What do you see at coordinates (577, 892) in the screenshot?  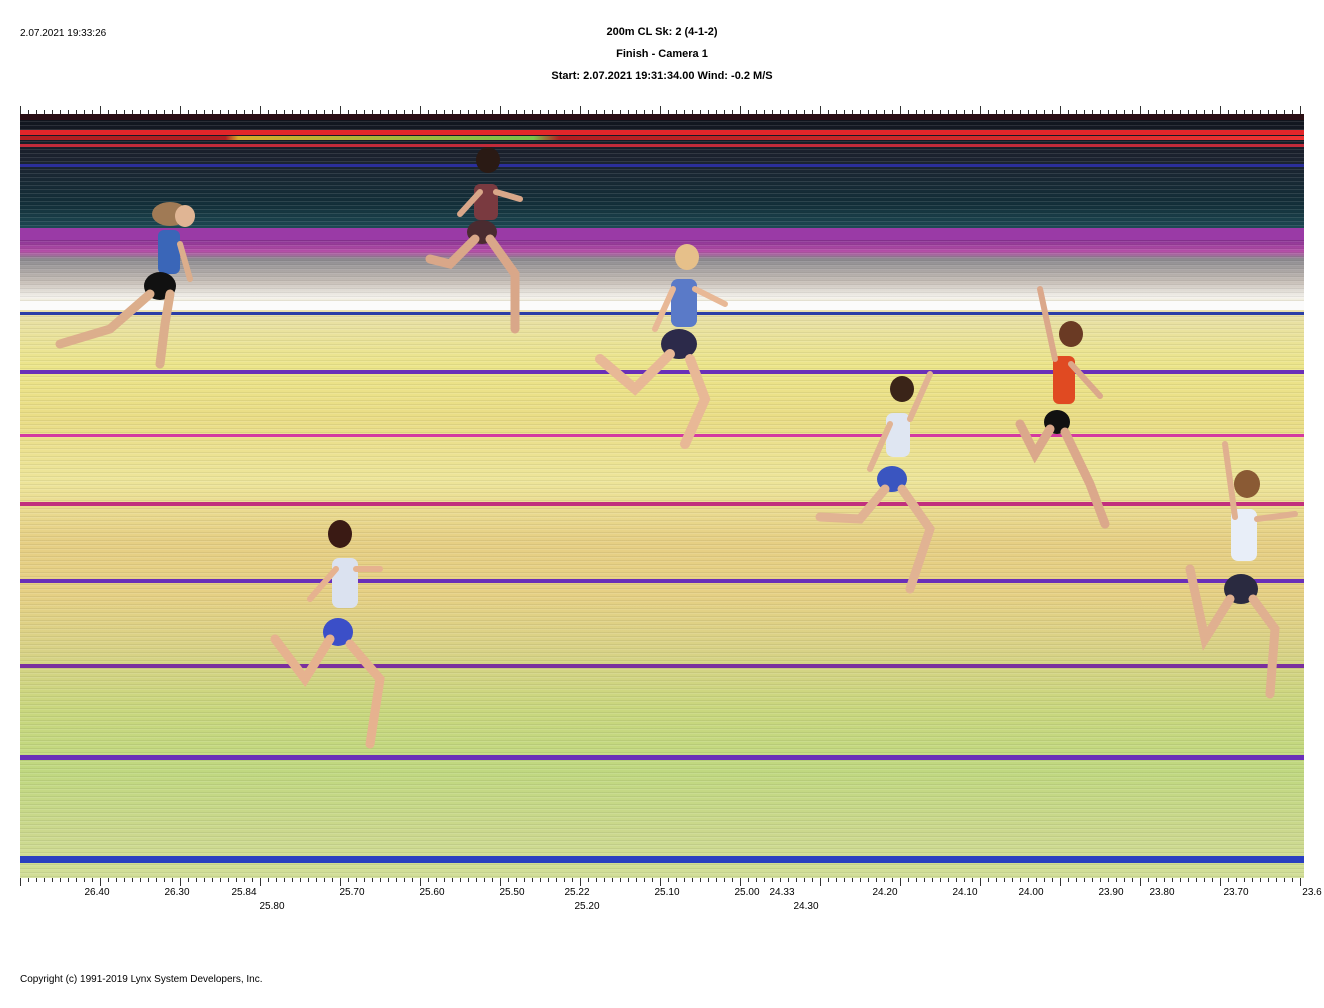 I see `time-label: 25.22` at bounding box center [577, 892].